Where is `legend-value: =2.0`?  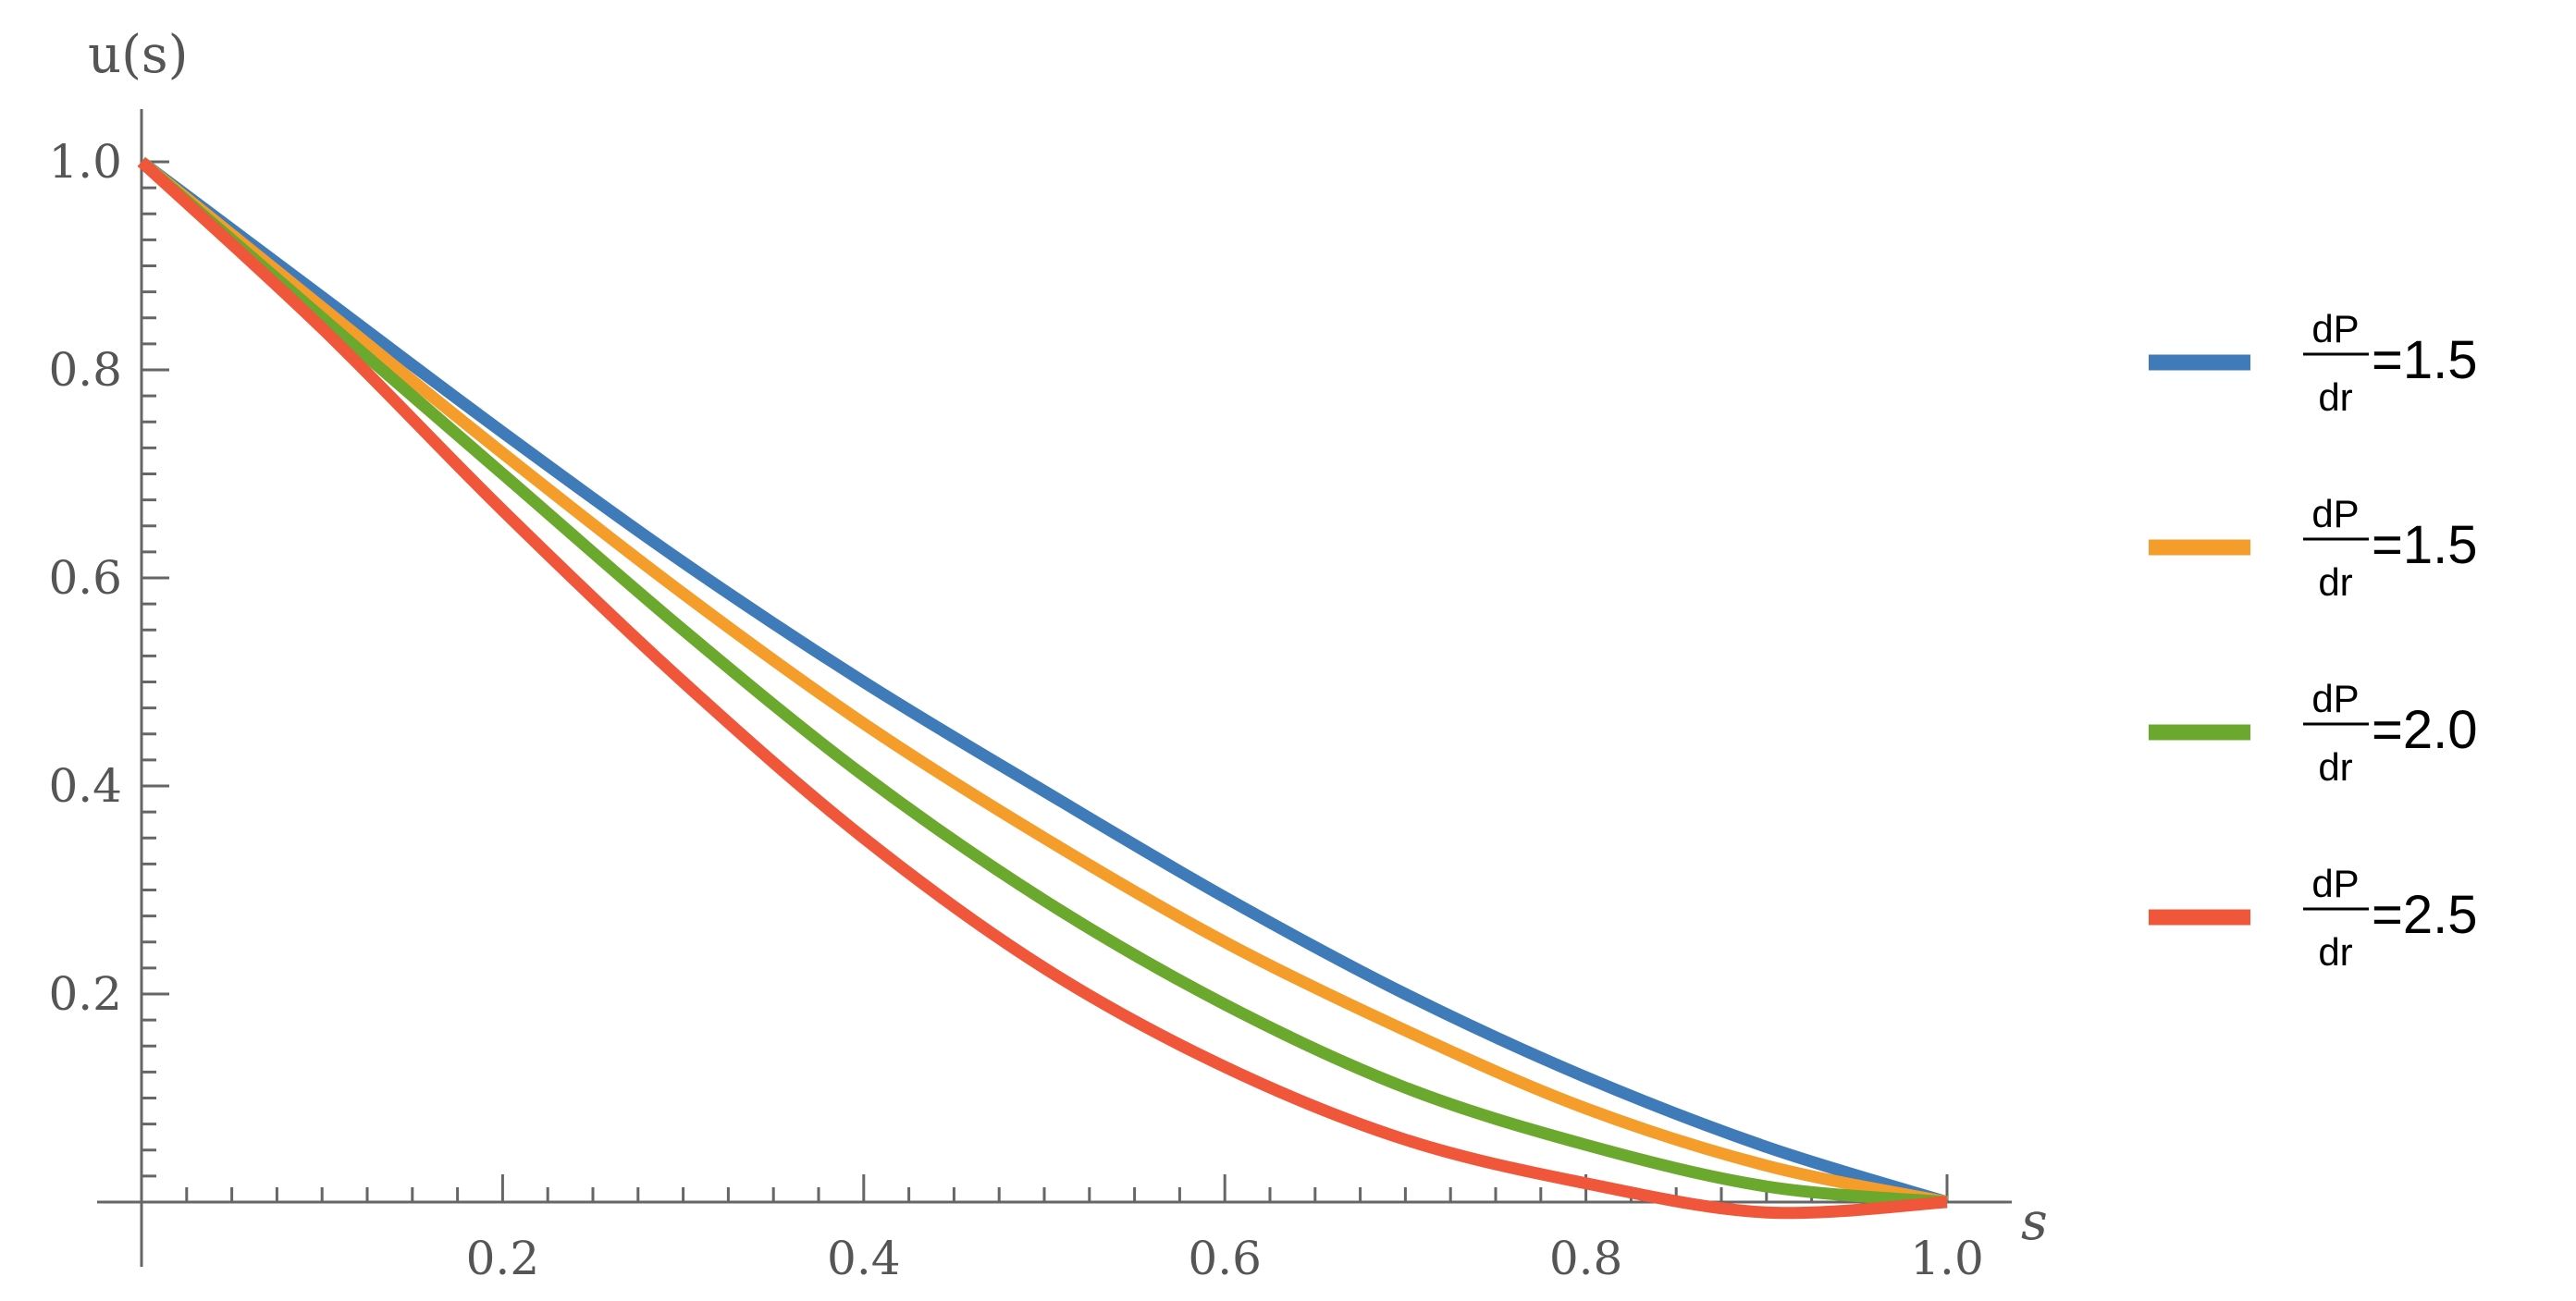
legend-value: =2.0 is located at coordinates (2425, 730).